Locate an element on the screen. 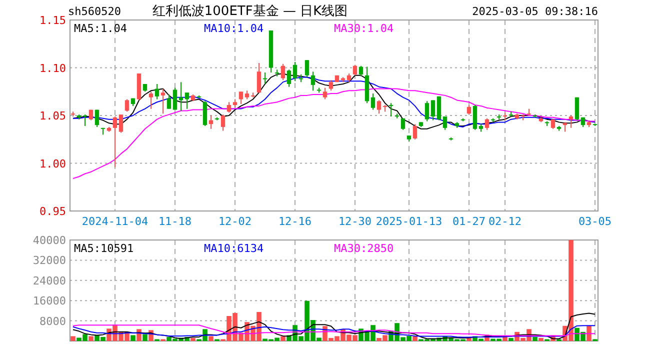  x-tick-label: 01-27 is located at coordinates (469, 221).